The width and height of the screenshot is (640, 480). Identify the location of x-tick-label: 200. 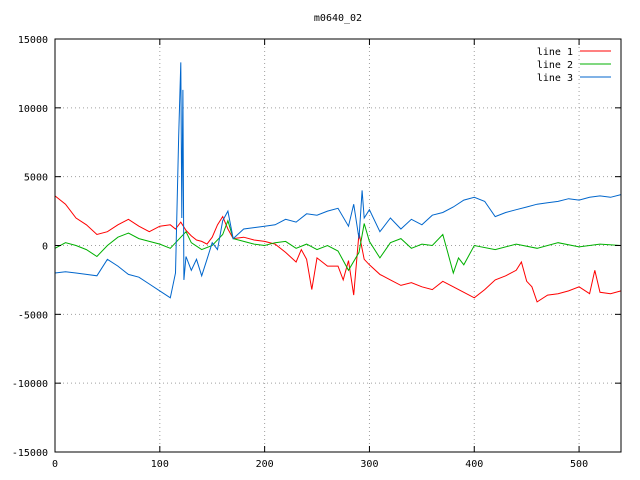
(265, 464).